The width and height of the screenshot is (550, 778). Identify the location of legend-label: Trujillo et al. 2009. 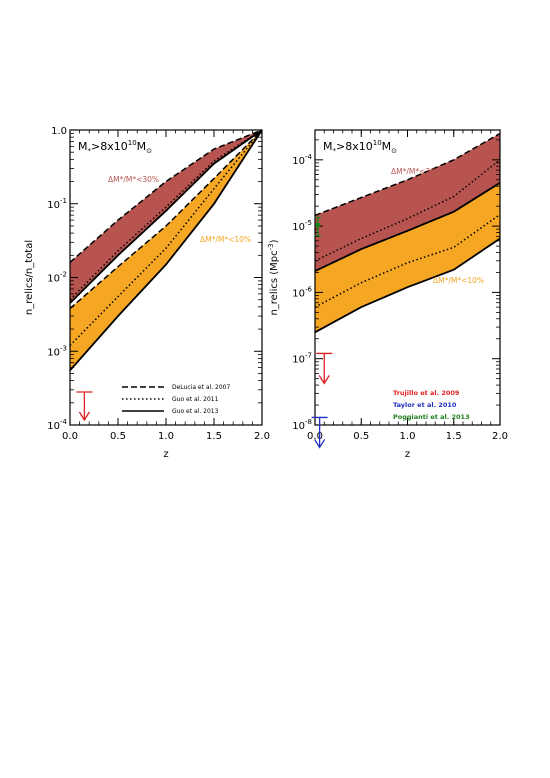
(426, 393).